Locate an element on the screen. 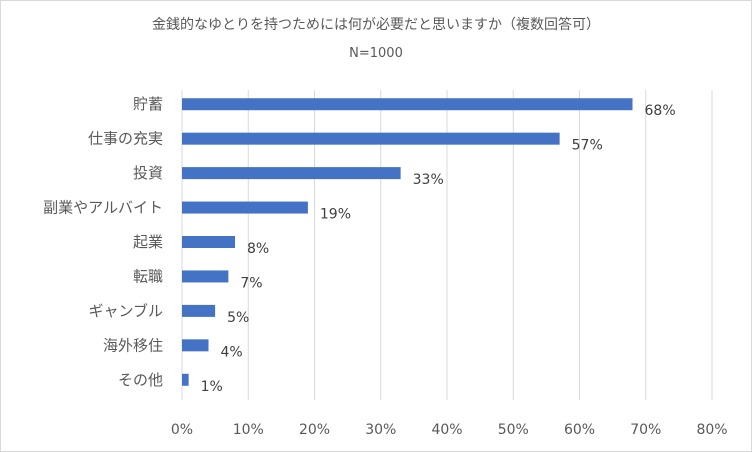 The image size is (752, 452). category-label-3: 副業やアルバイト is located at coordinates (103, 208).